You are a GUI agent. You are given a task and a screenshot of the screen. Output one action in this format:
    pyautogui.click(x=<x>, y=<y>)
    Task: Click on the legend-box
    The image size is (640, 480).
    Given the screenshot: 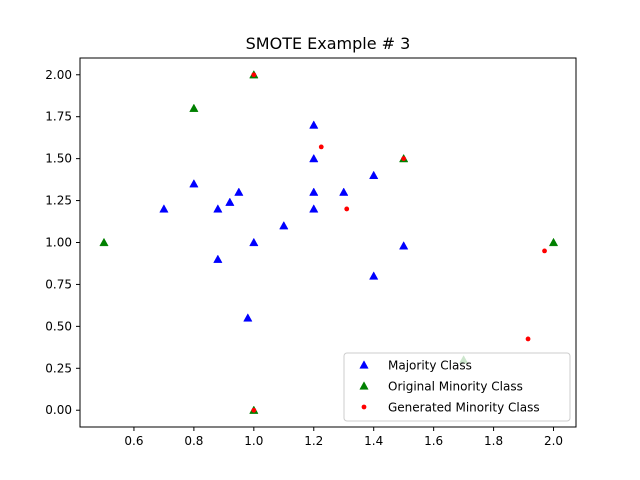 What is the action you would take?
    pyautogui.click(x=457, y=387)
    